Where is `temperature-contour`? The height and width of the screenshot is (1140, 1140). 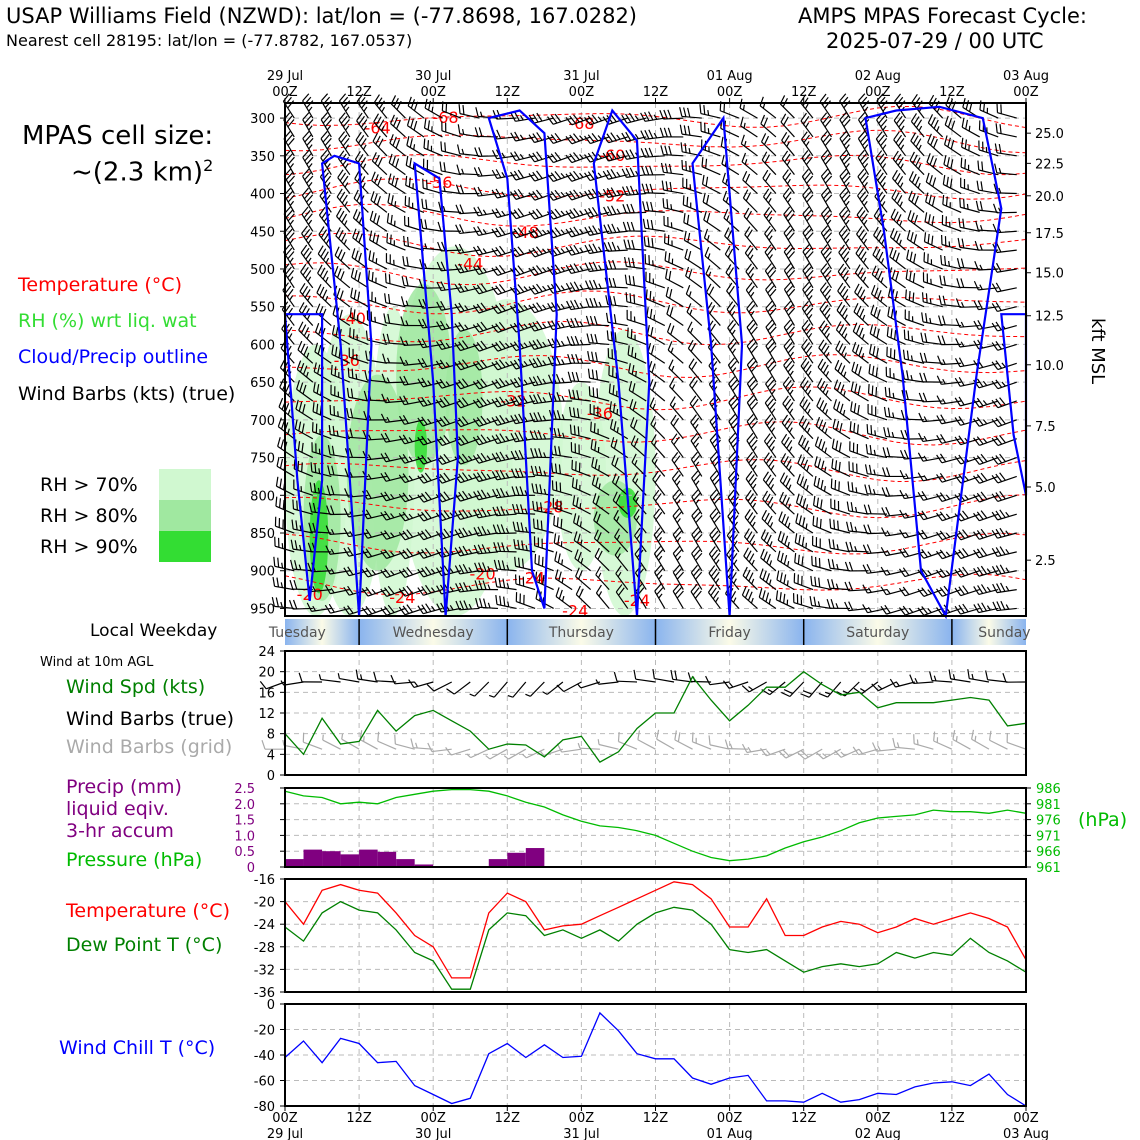
temperature-contour is located at coordinates (655, 189).